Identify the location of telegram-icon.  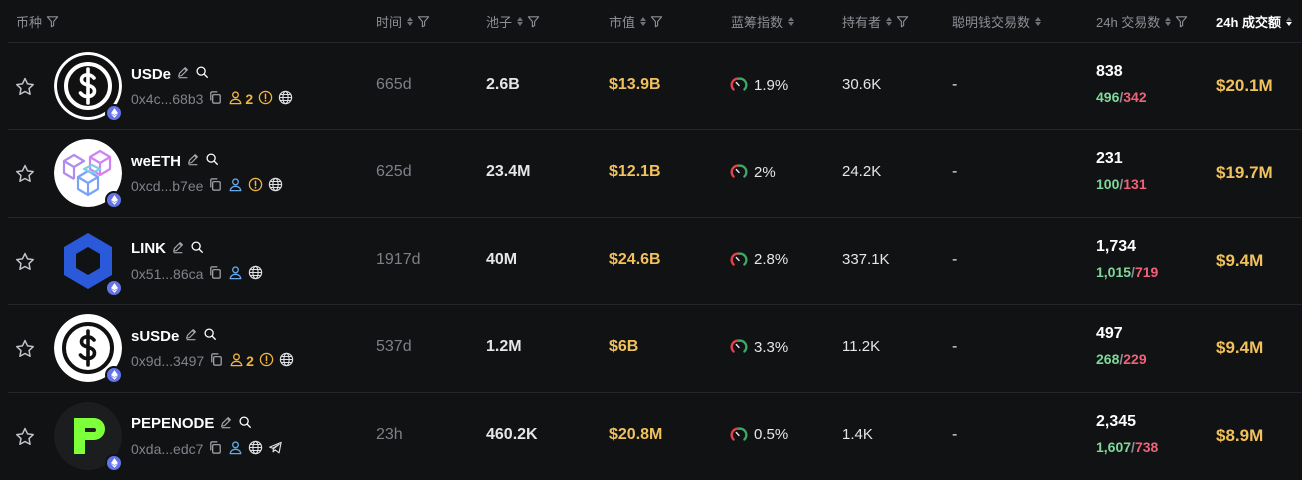
(275, 449).